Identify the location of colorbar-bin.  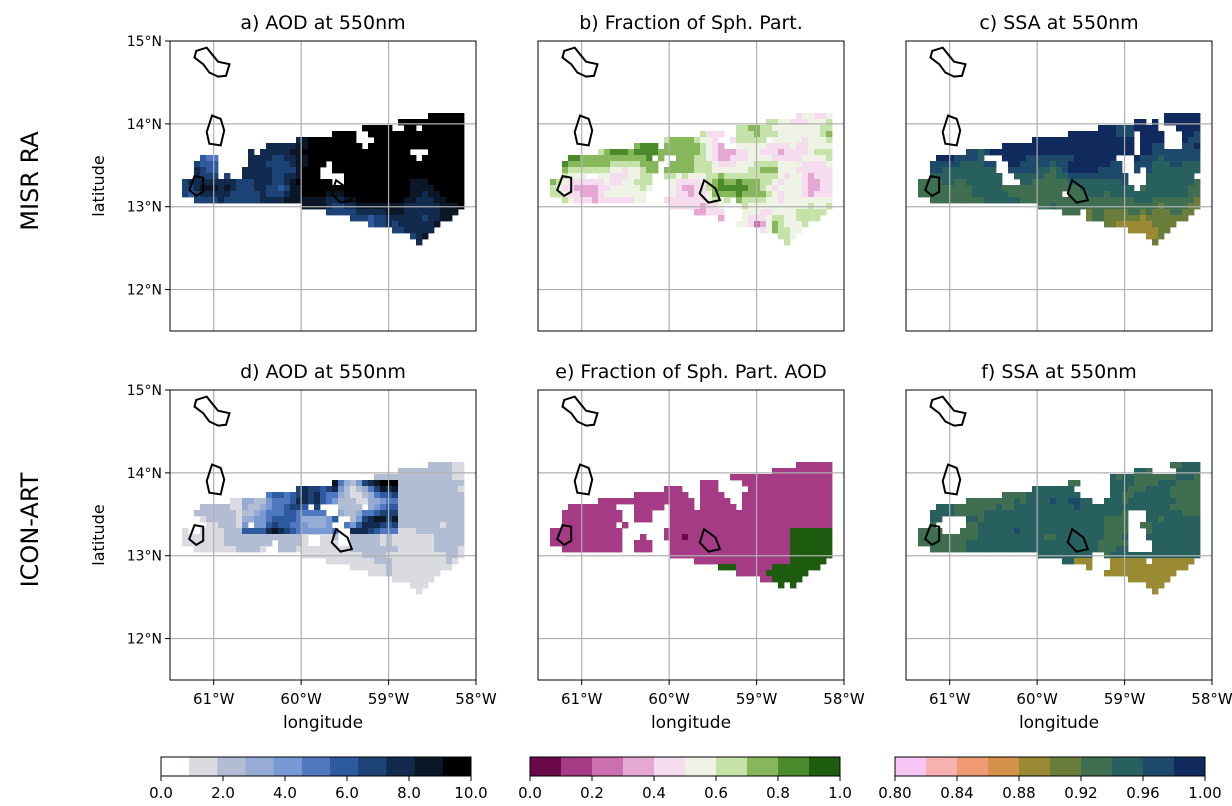
(546, 766).